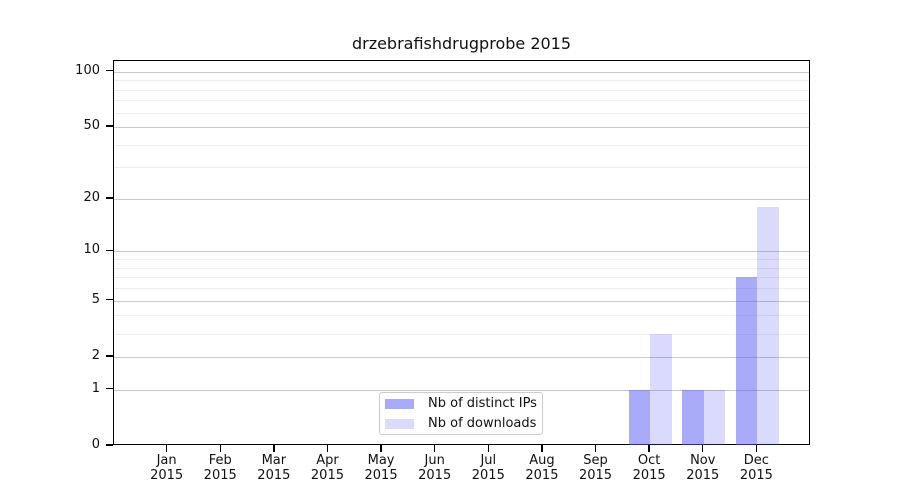 The width and height of the screenshot is (900, 500). Describe the element at coordinates (399, 423) in the screenshot. I see `legend-swatch-downloads` at that location.